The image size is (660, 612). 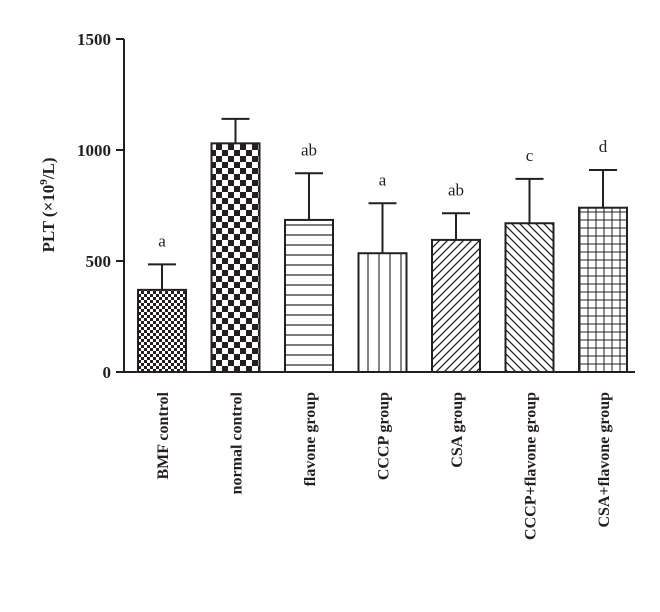 What do you see at coordinates (457, 430) in the screenshot?
I see `category-label: CSA group` at bounding box center [457, 430].